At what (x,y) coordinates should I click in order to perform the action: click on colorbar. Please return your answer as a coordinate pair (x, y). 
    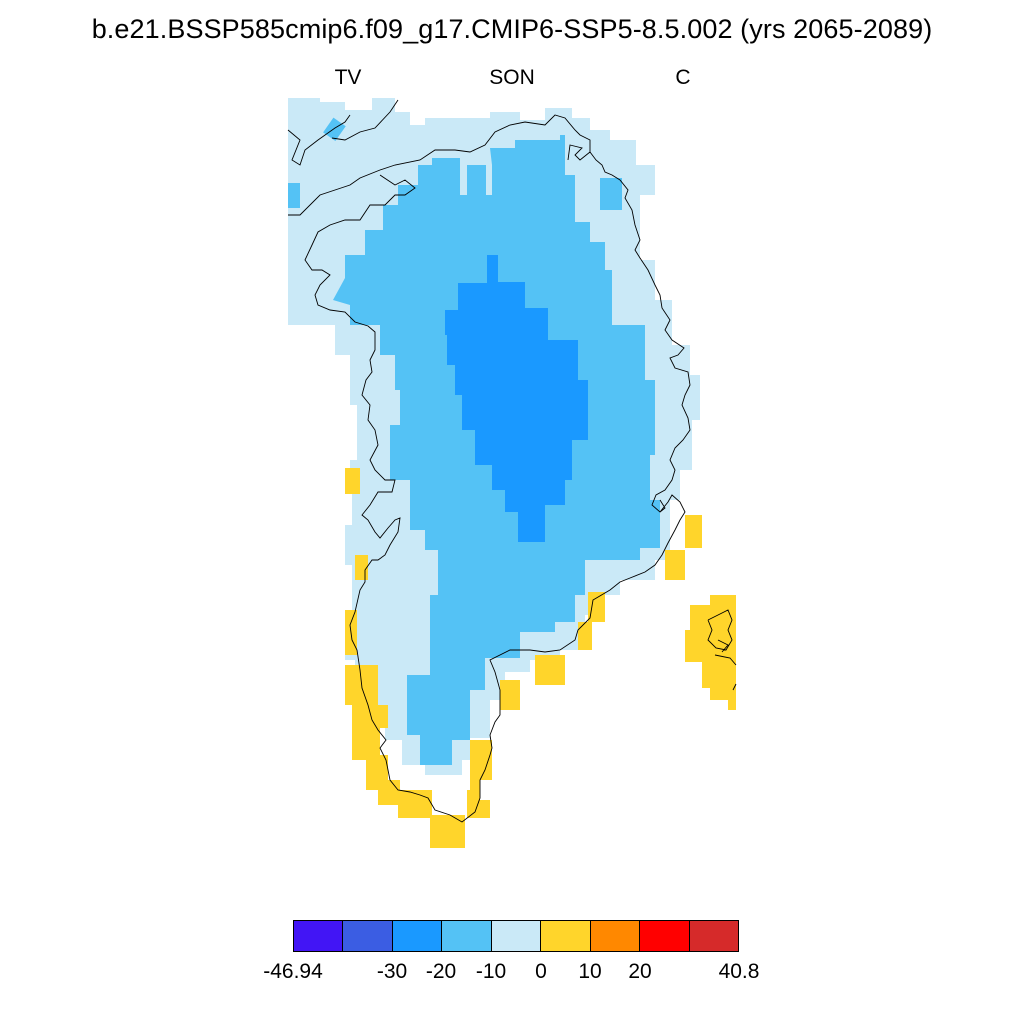
    Looking at the image, I should click on (516, 936).